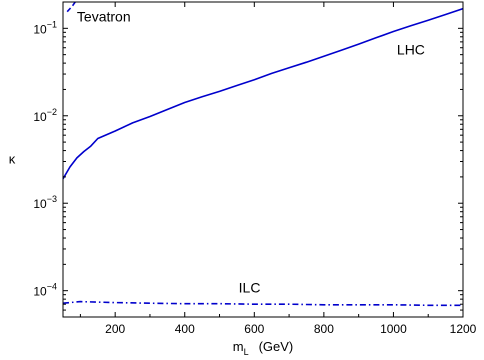 The height and width of the screenshot is (360, 484). I want to click on x-tick-label: 1000, so click(393, 329).